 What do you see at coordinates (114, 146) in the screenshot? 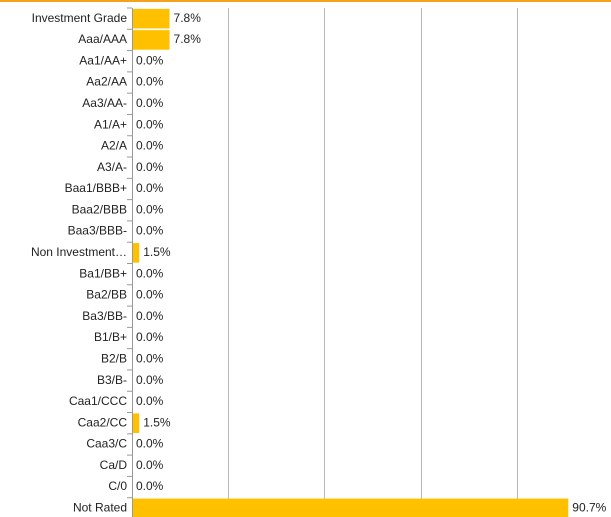
I see `category-label: A2/A` at bounding box center [114, 146].